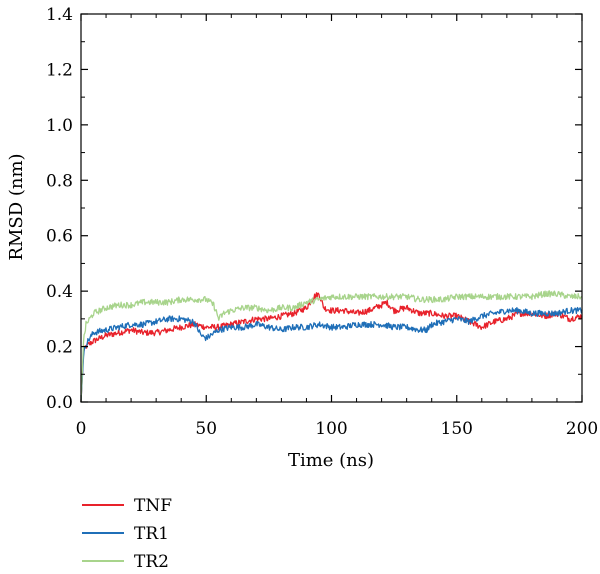 The height and width of the screenshot is (574, 600). I want to click on y-tick-label: 0.8, so click(59, 181).